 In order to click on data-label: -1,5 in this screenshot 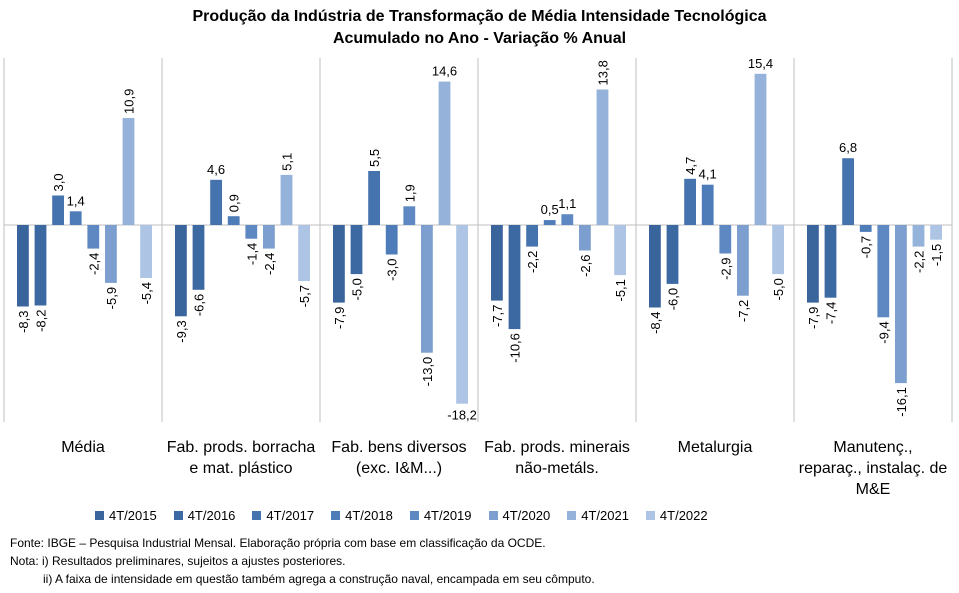, I will do `click(936, 255)`.